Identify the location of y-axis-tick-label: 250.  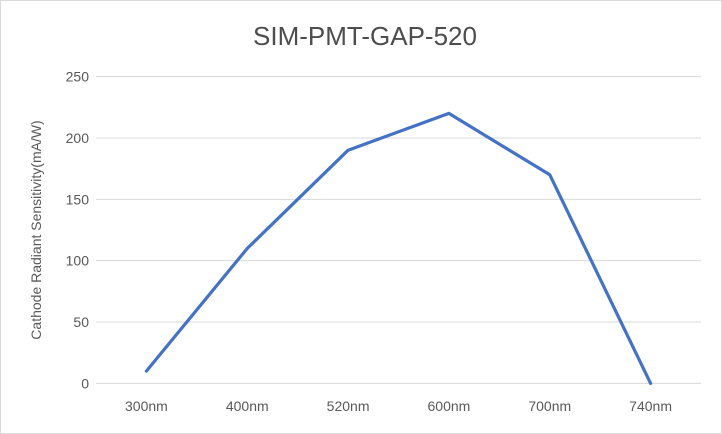
(78, 77).